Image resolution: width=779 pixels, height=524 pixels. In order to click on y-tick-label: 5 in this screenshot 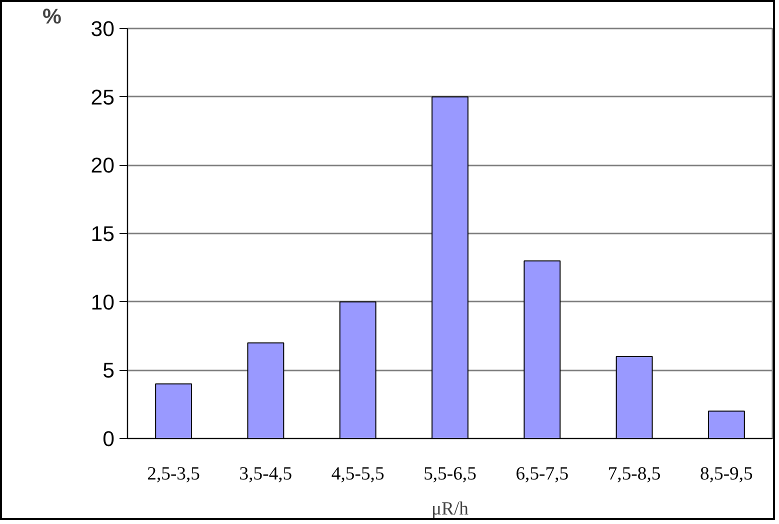, I will do `click(108, 370)`.